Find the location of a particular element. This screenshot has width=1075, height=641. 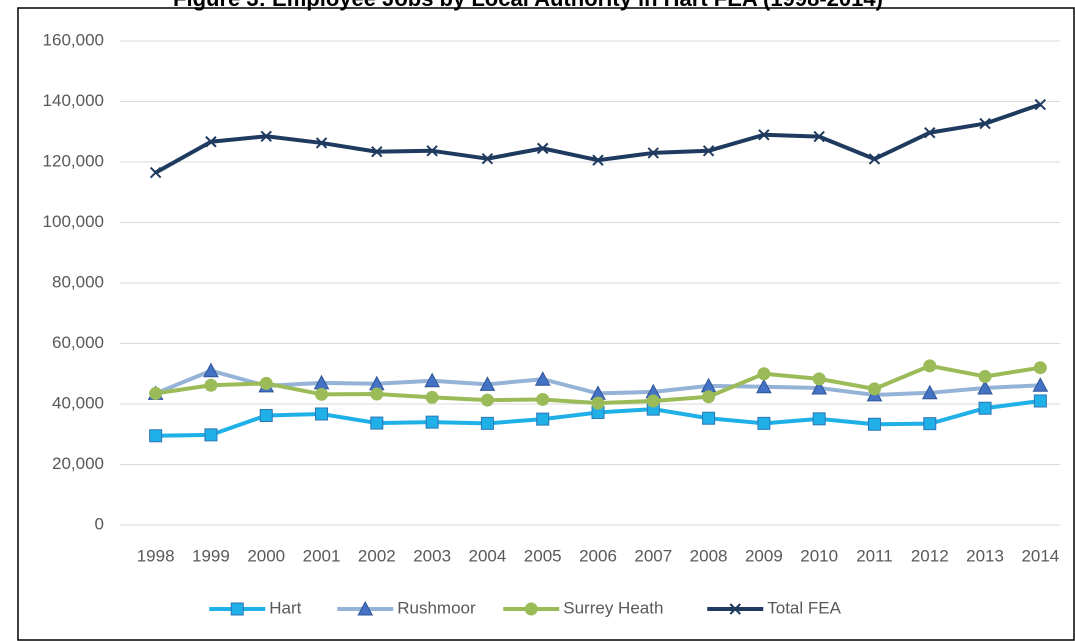

x-tick-label: 2007 is located at coordinates (653, 555).